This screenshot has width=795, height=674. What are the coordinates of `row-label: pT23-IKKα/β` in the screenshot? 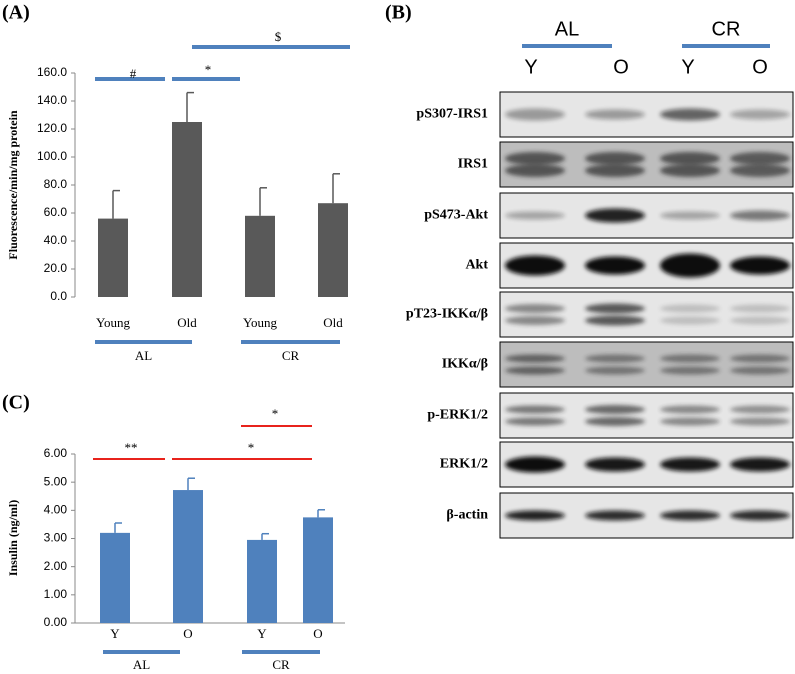 It's located at (447, 314).